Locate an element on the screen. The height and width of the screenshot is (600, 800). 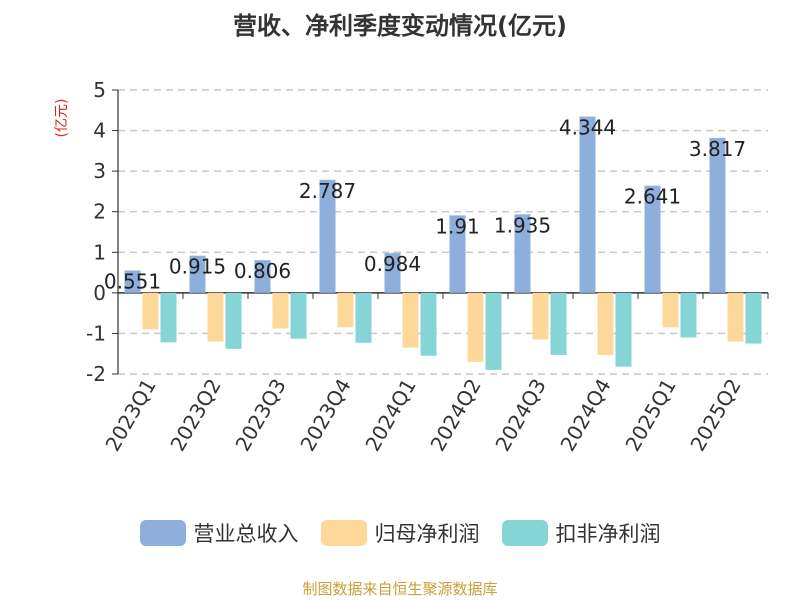
data-label-2024Q1: 0.984 is located at coordinates (392, 264).